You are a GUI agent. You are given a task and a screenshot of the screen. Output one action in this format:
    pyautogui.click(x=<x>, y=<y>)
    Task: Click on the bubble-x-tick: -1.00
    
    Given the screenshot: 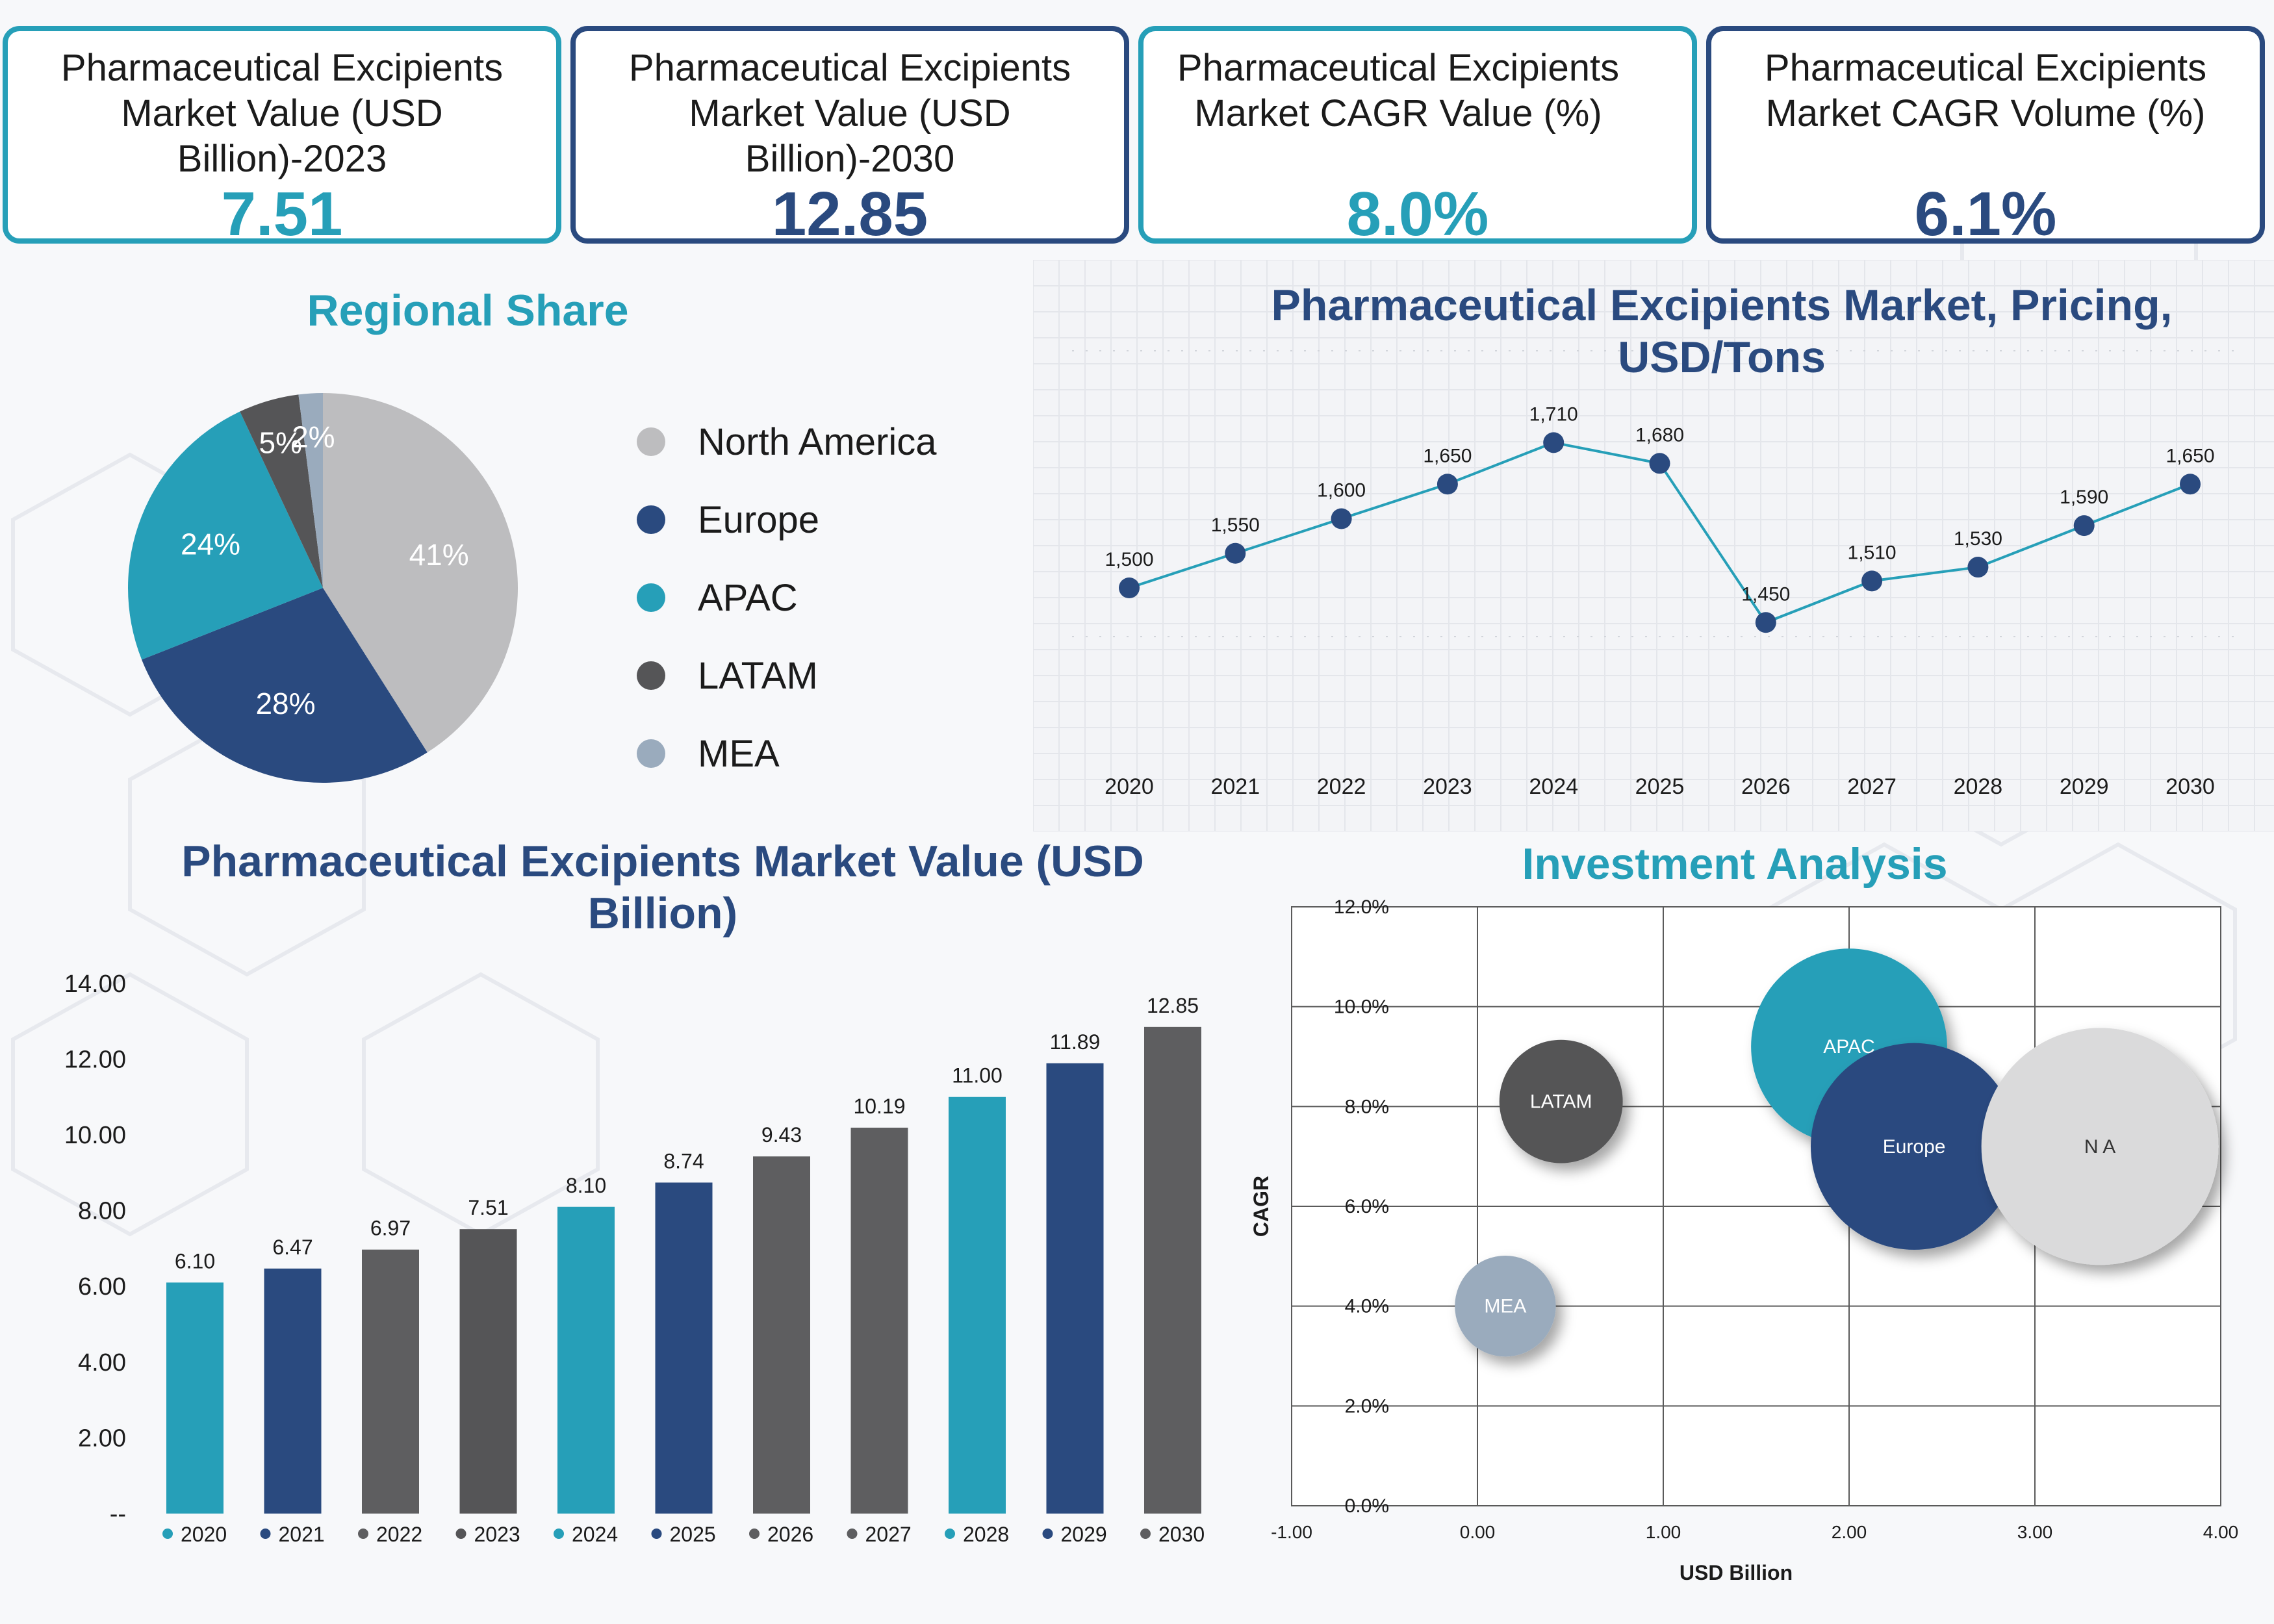 What is the action you would take?
    pyautogui.click(x=1291, y=1532)
    